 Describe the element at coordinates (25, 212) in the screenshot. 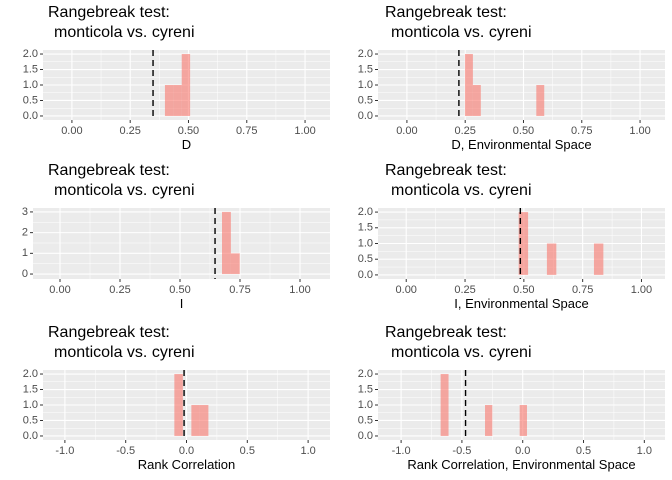

I see `y-tick-label: 3` at that location.